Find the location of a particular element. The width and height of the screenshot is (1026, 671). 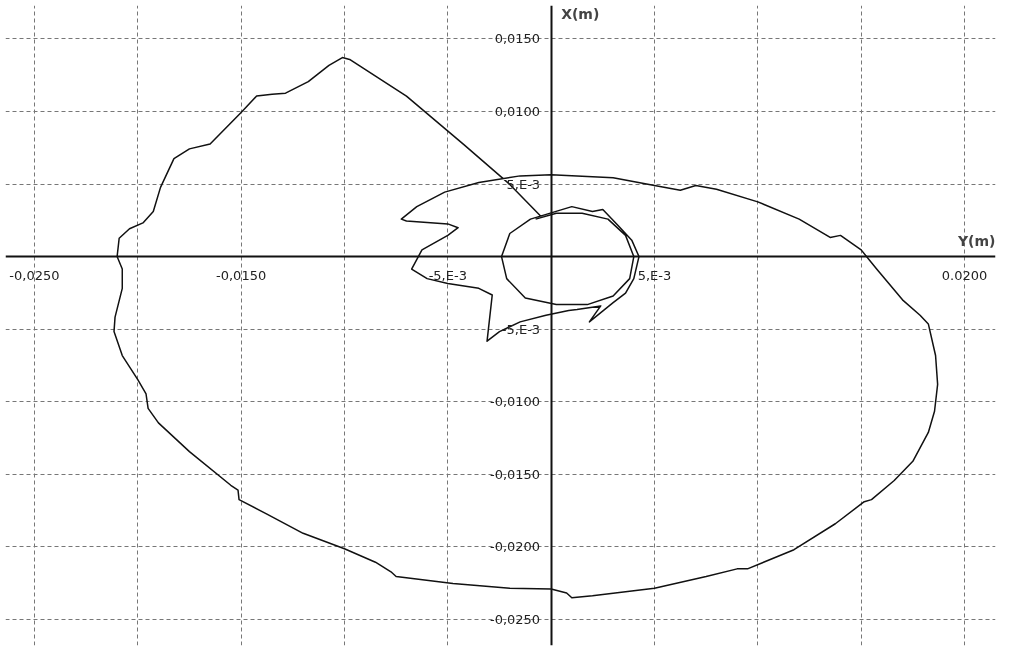

x-tick-label: -0,0250 is located at coordinates (34, 275).